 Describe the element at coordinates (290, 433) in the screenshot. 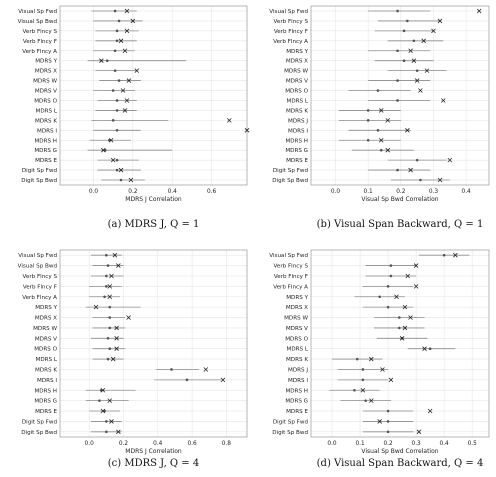

I see `category-label: Digit Sp Bwd` at that location.